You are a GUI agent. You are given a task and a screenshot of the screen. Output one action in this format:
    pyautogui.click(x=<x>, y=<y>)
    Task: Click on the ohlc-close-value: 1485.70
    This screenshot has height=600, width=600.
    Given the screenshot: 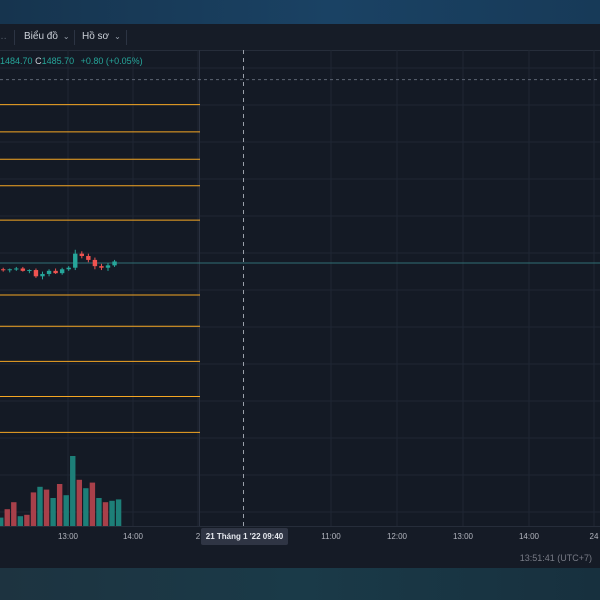 What is the action you would take?
    pyautogui.click(x=58, y=61)
    